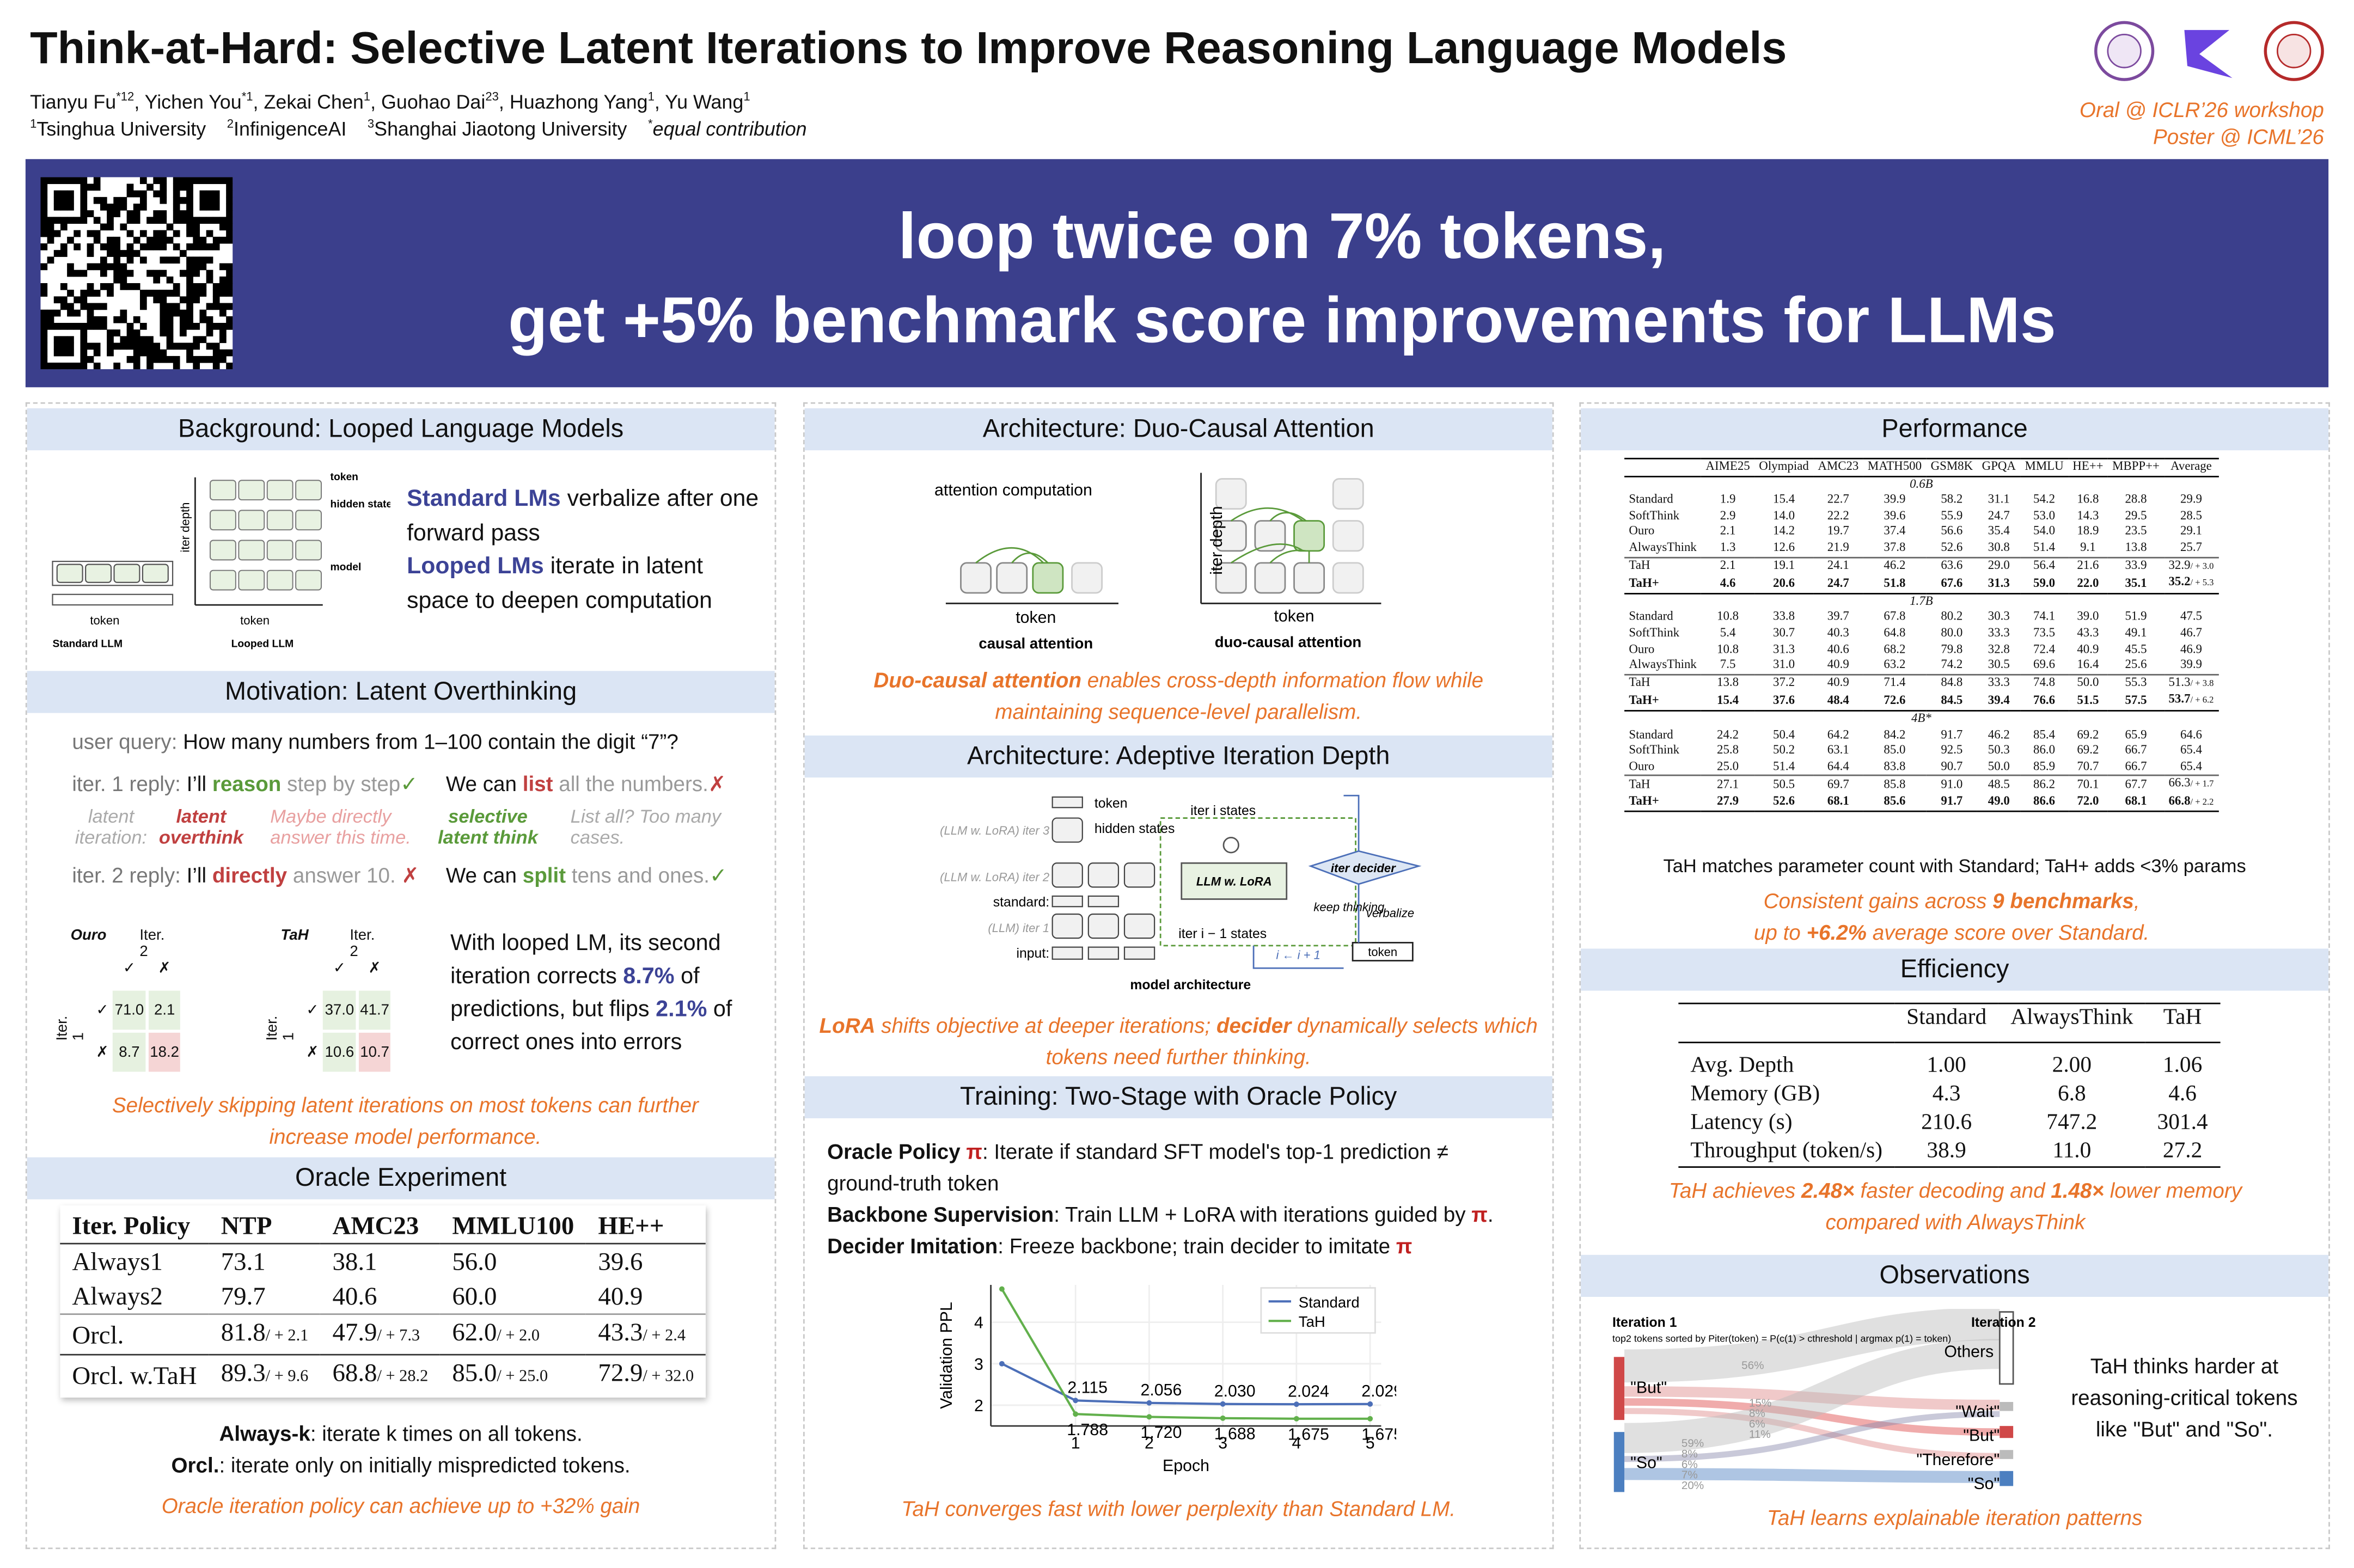 This screenshot has width=2354, height=1568. Describe the element at coordinates (126, 875) in the screenshot. I see `text: iter. 2 reply:` at that location.